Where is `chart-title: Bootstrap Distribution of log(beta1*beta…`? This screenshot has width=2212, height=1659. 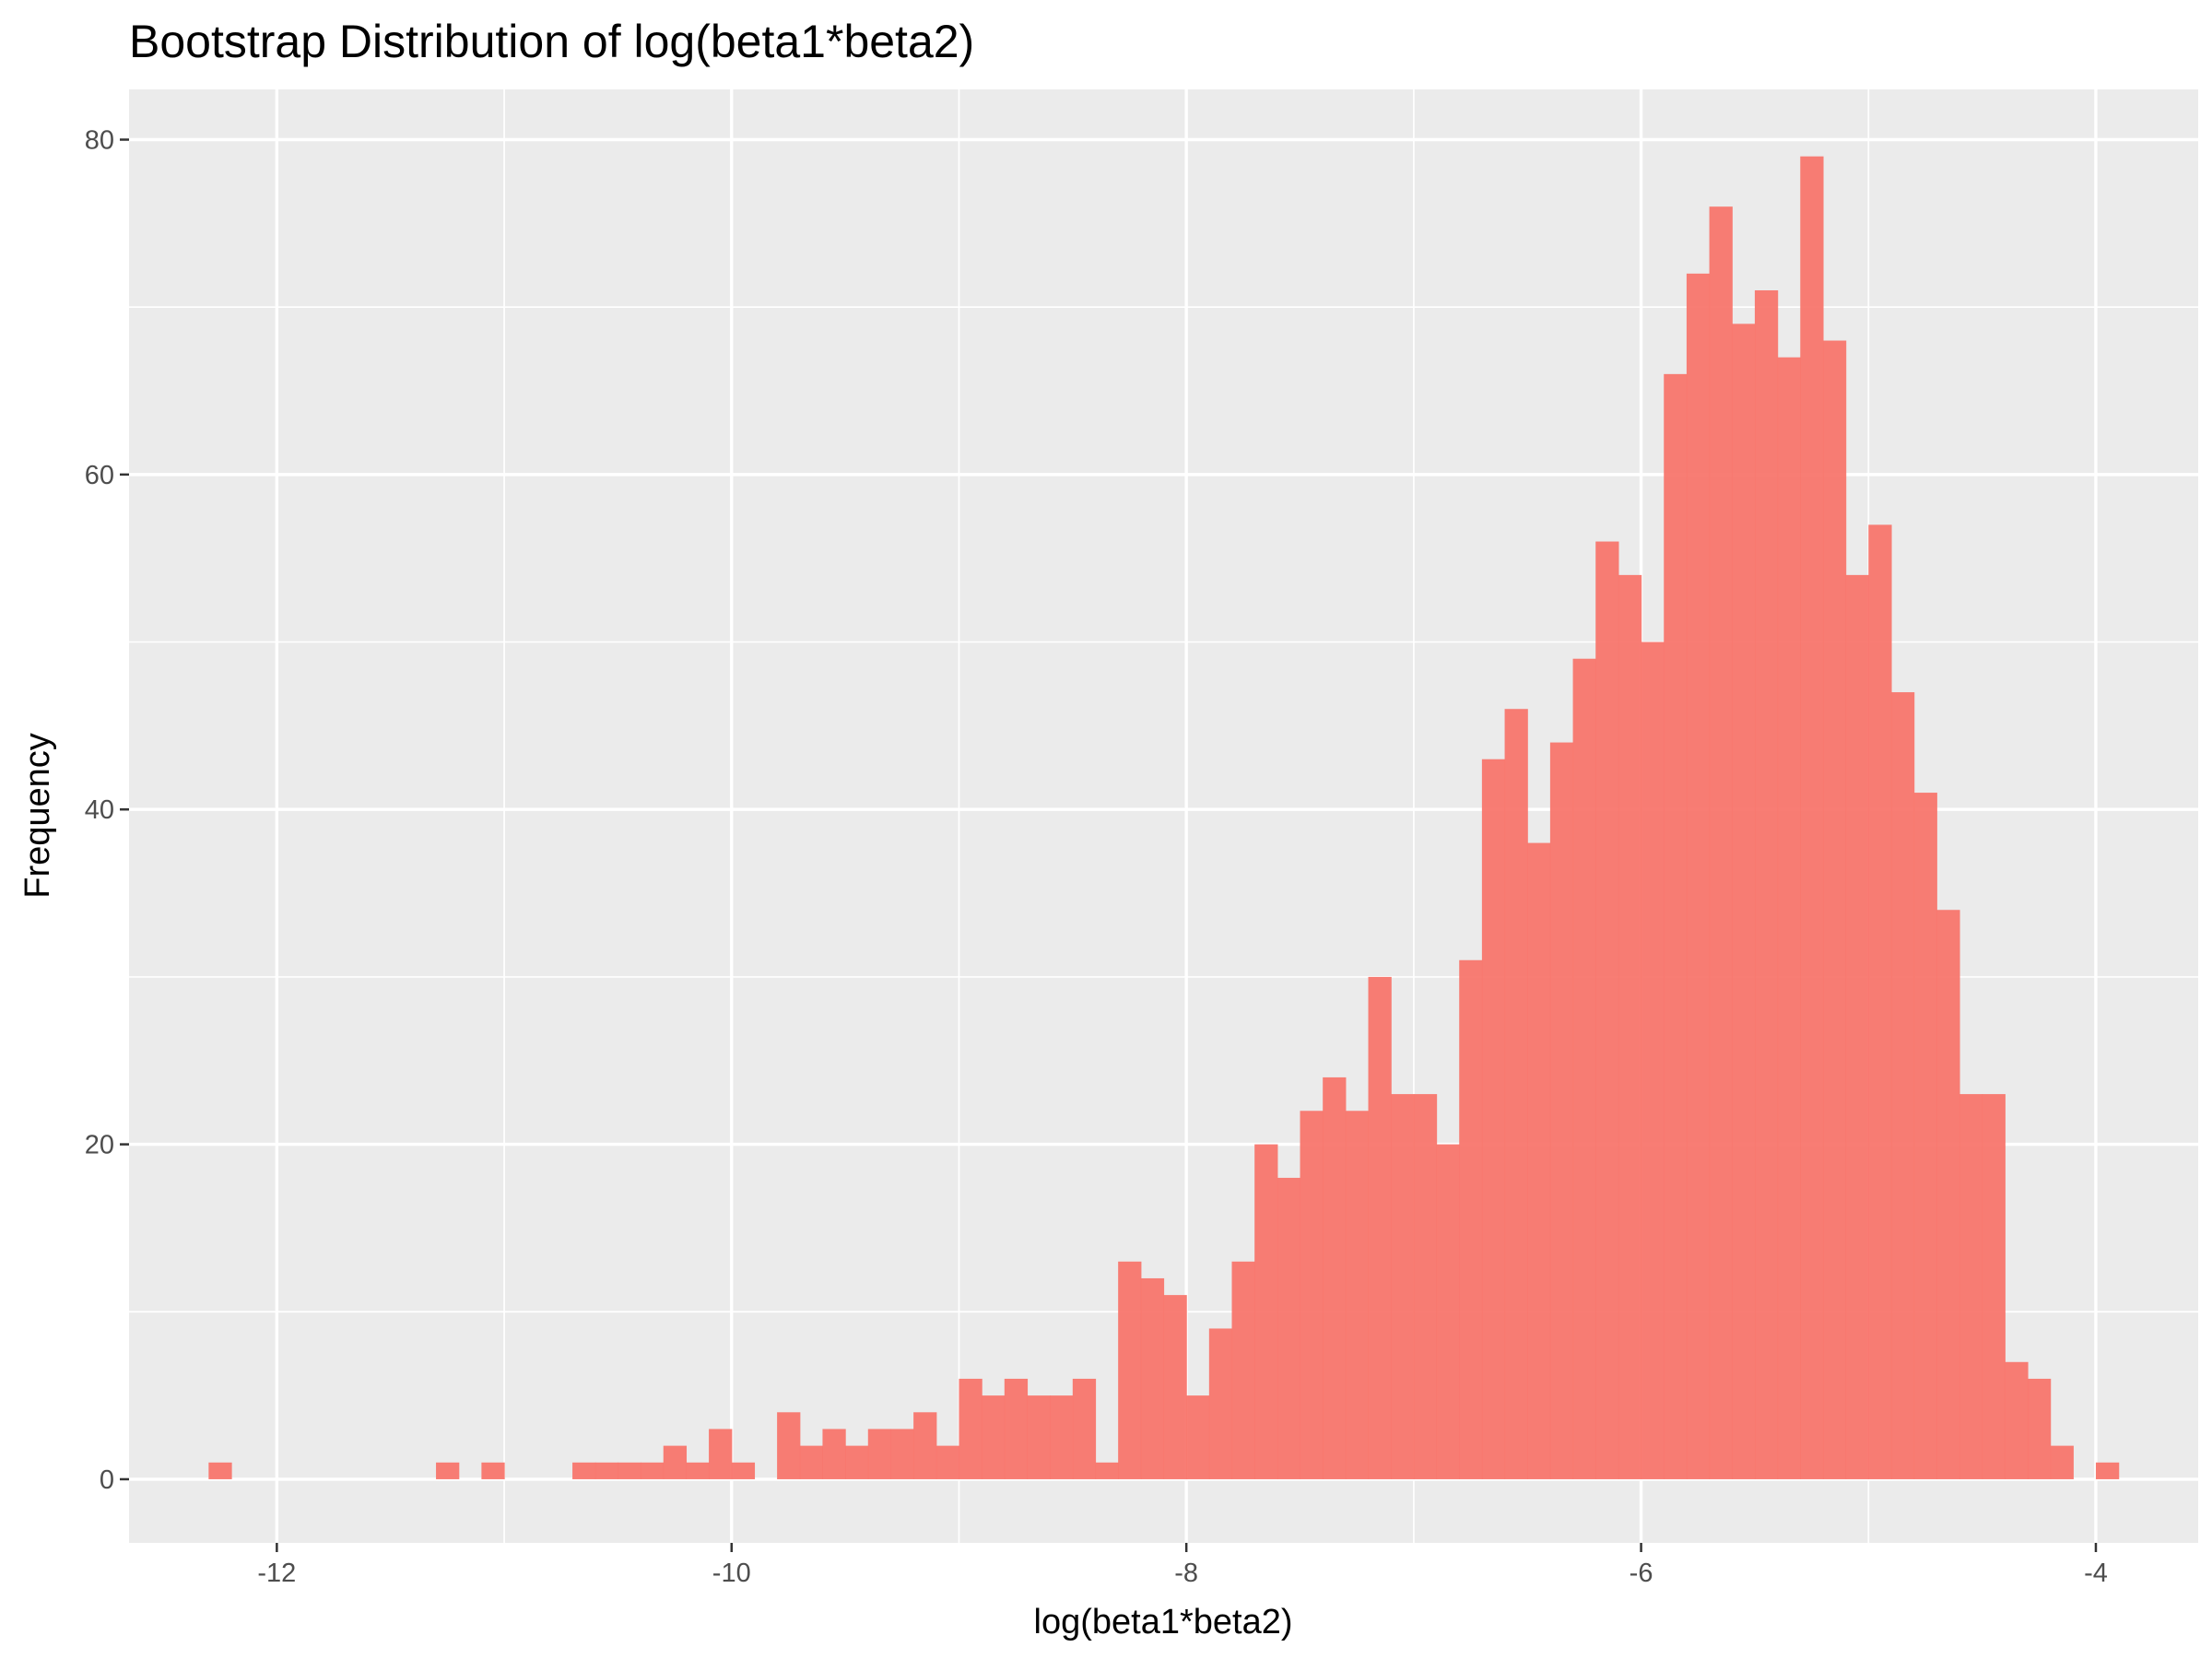 chart-title: Bootstrap Distribution of log(beta1*beta… is located at coordinates (551, 41).